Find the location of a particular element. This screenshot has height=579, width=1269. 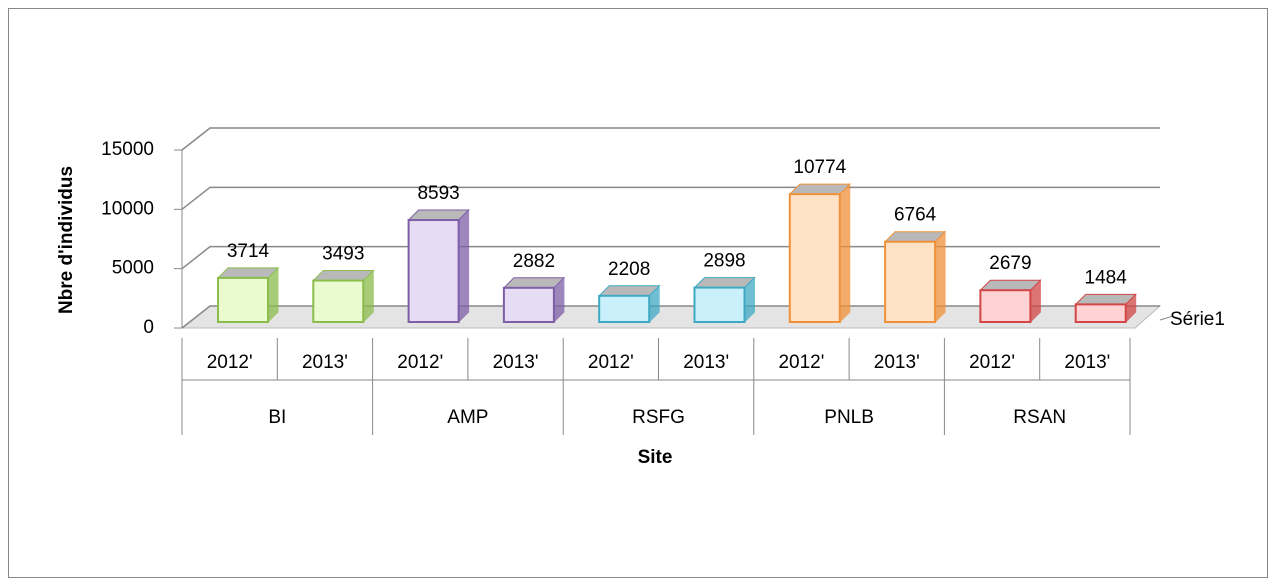

group-label: RSAN is located at coordinates (1039, 417).